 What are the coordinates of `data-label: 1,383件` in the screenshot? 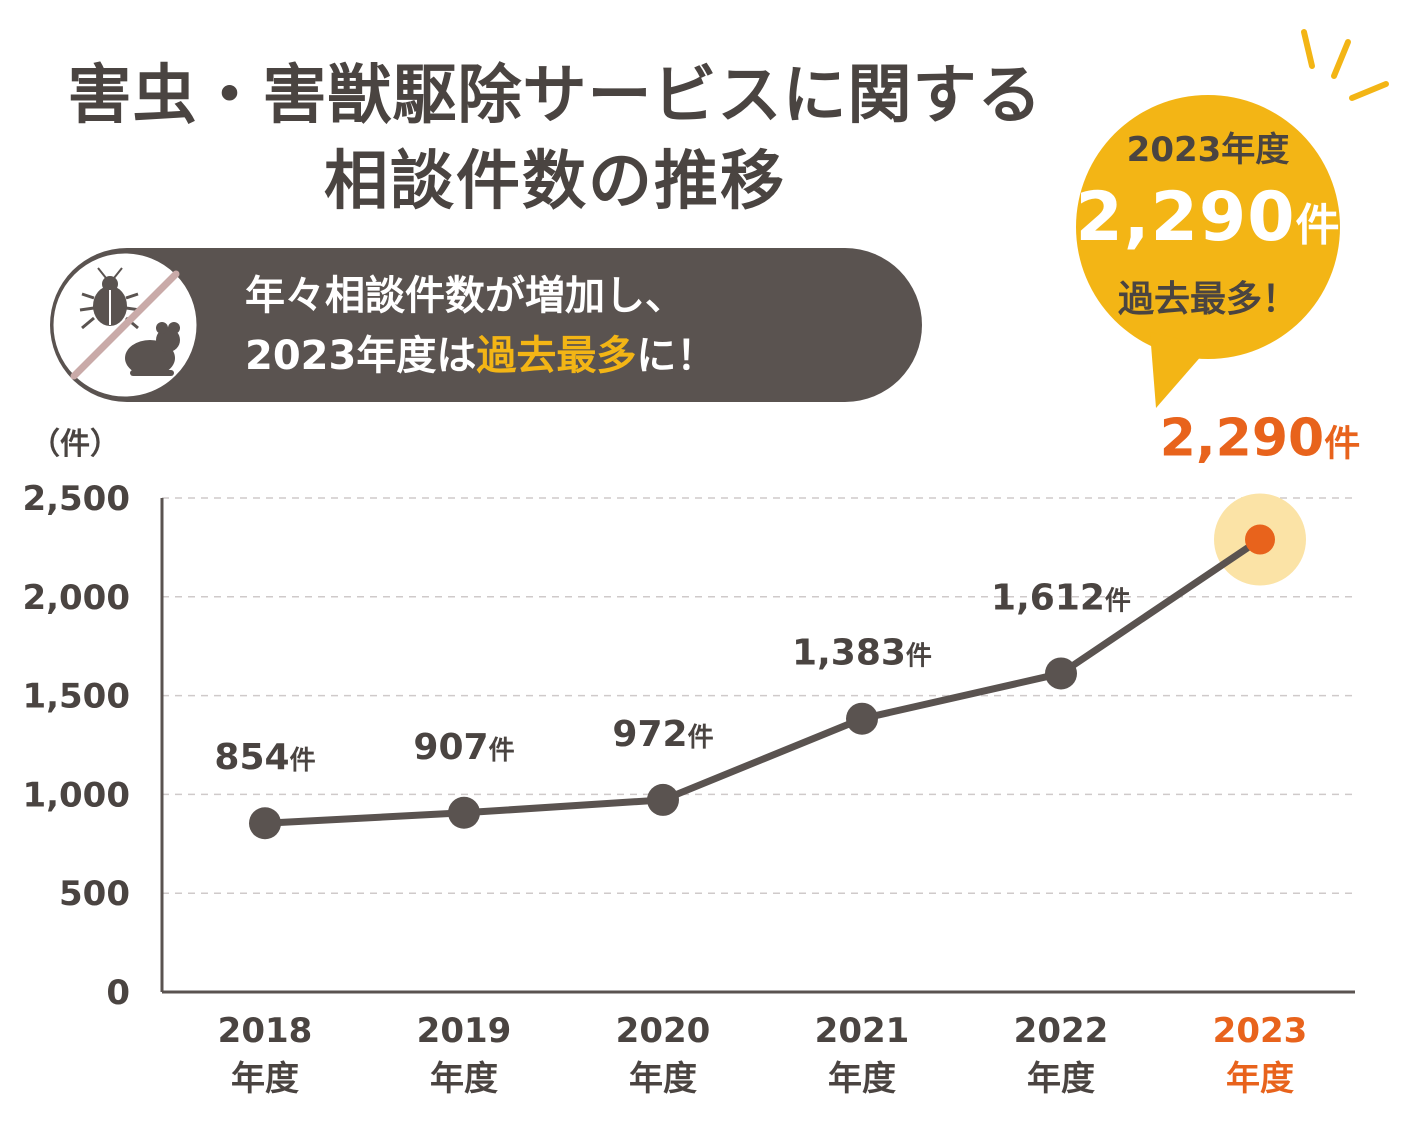 It's located at (862, 653).